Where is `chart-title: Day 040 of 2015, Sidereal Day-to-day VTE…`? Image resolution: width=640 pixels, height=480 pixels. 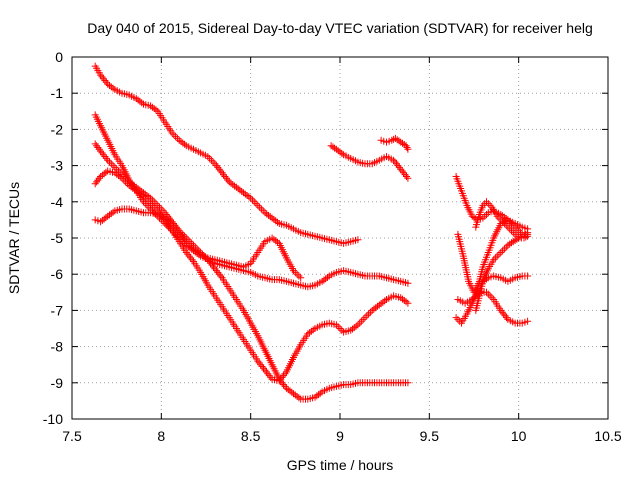 chart-title: Day 040 of 2015, Sidereal Day-to-day VTE… is located at coordinates (340, 28).